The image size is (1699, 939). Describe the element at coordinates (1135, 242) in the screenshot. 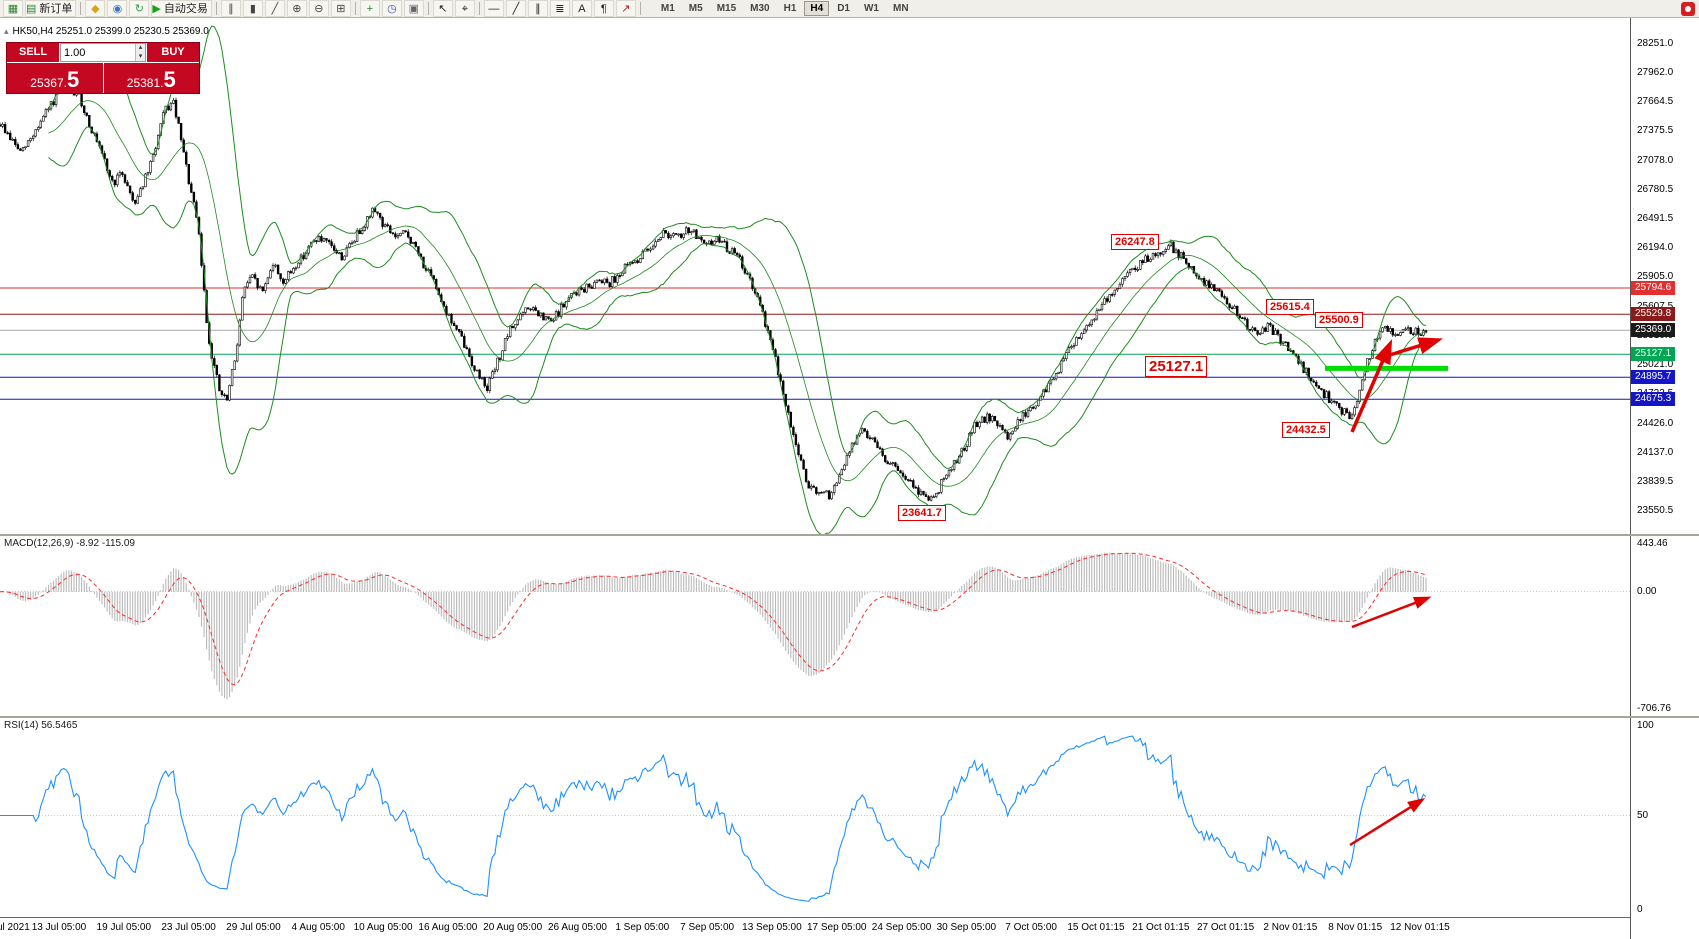

I see `price-annotation: 26247.8` at that location.